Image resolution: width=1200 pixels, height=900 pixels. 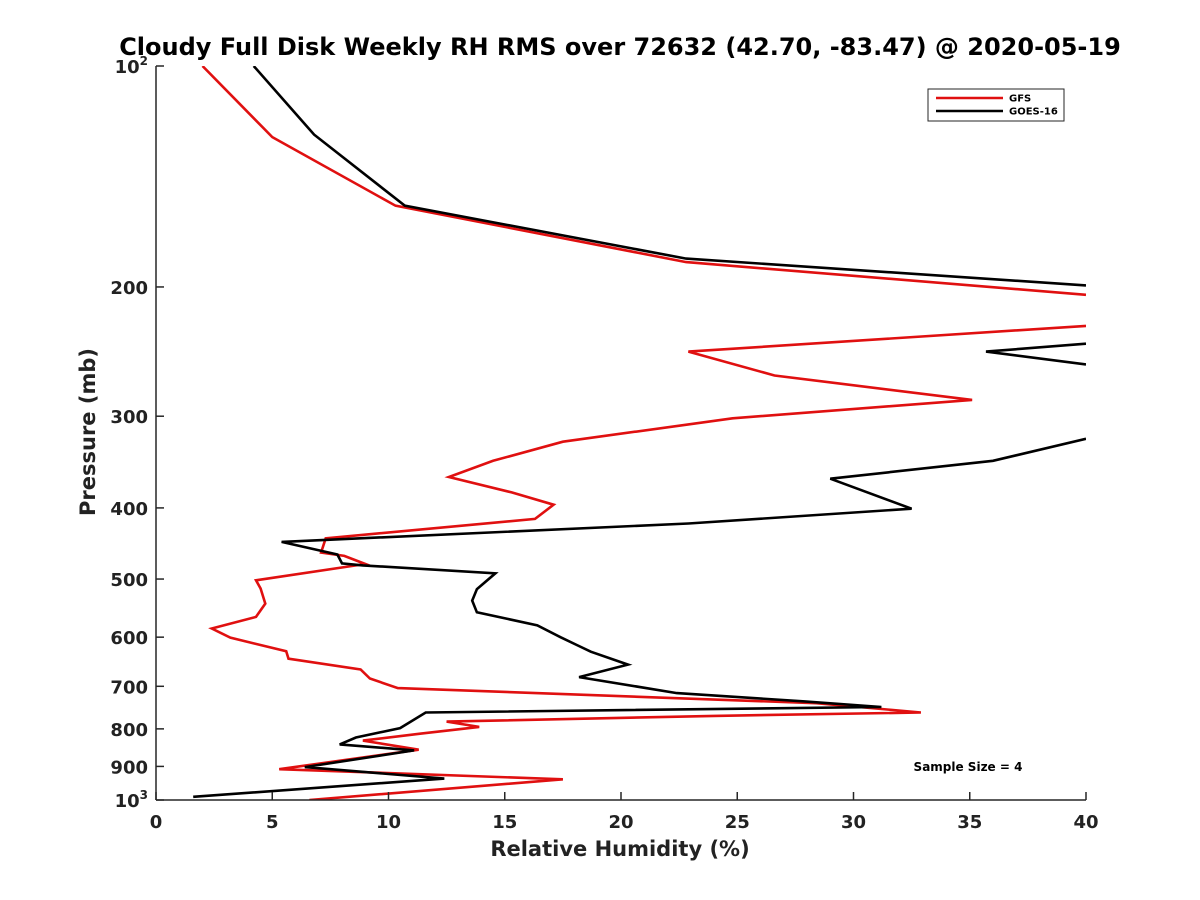 What do you see at coordinates (137, 433) in the screenshot?
I see `y-ticks: 10² 200 300 400 500 600 700 800 900 10³` at bounding box center [137, 433].